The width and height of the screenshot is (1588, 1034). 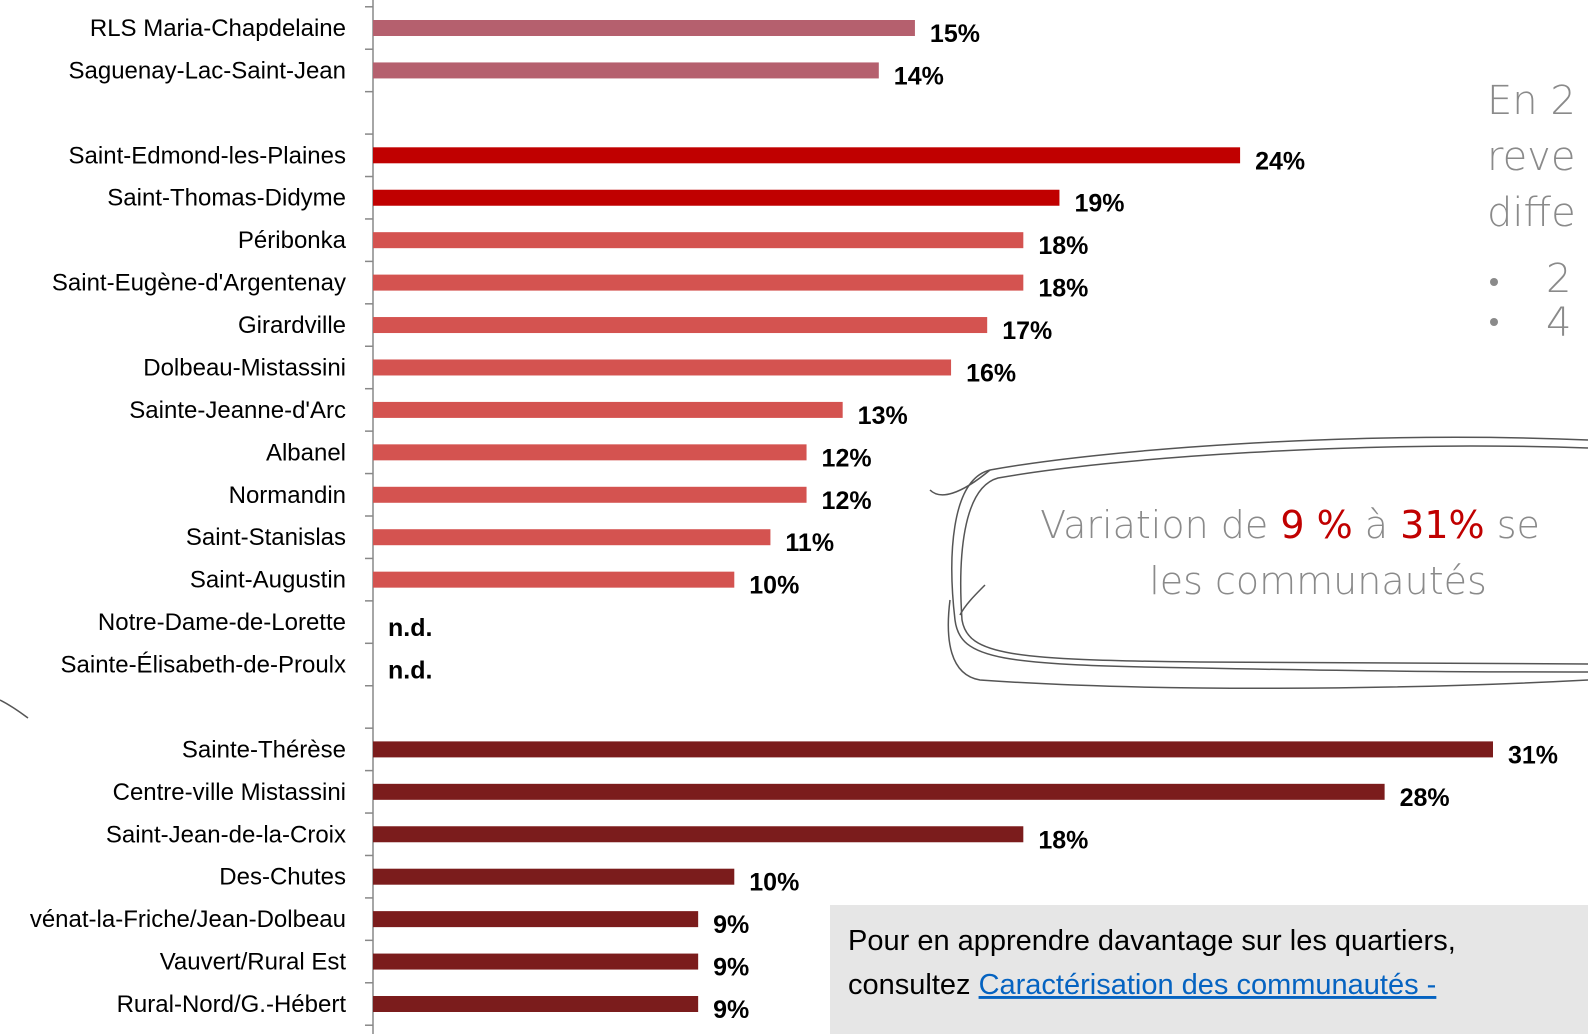 What do you see at coordinates (229, 792) in the screenshot?
I see `category-label: Centre-ville Mistassini` at bounding box center [229, 792].